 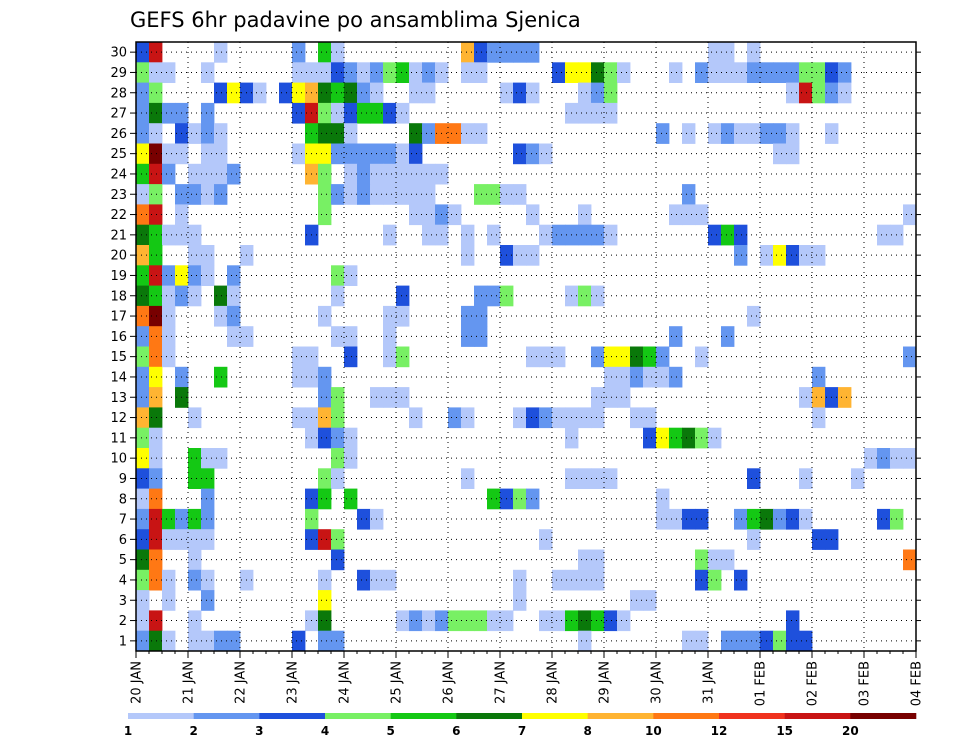 What do you see at coordinates (118, 215) in the screenshot?
I see `y-tick-label: 22` at bounding box center [118, 215].